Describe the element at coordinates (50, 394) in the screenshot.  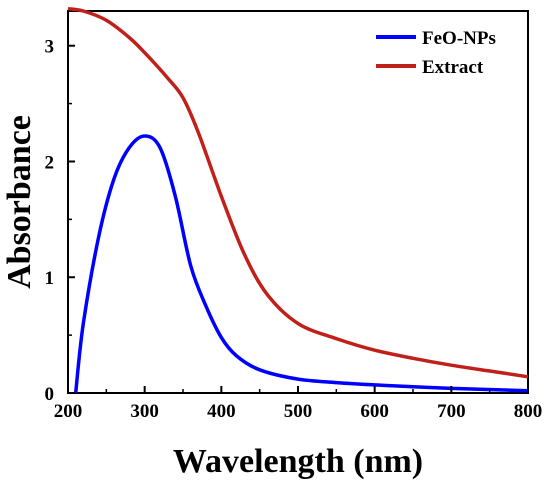
I see `y-tick-label: 0` at that location.